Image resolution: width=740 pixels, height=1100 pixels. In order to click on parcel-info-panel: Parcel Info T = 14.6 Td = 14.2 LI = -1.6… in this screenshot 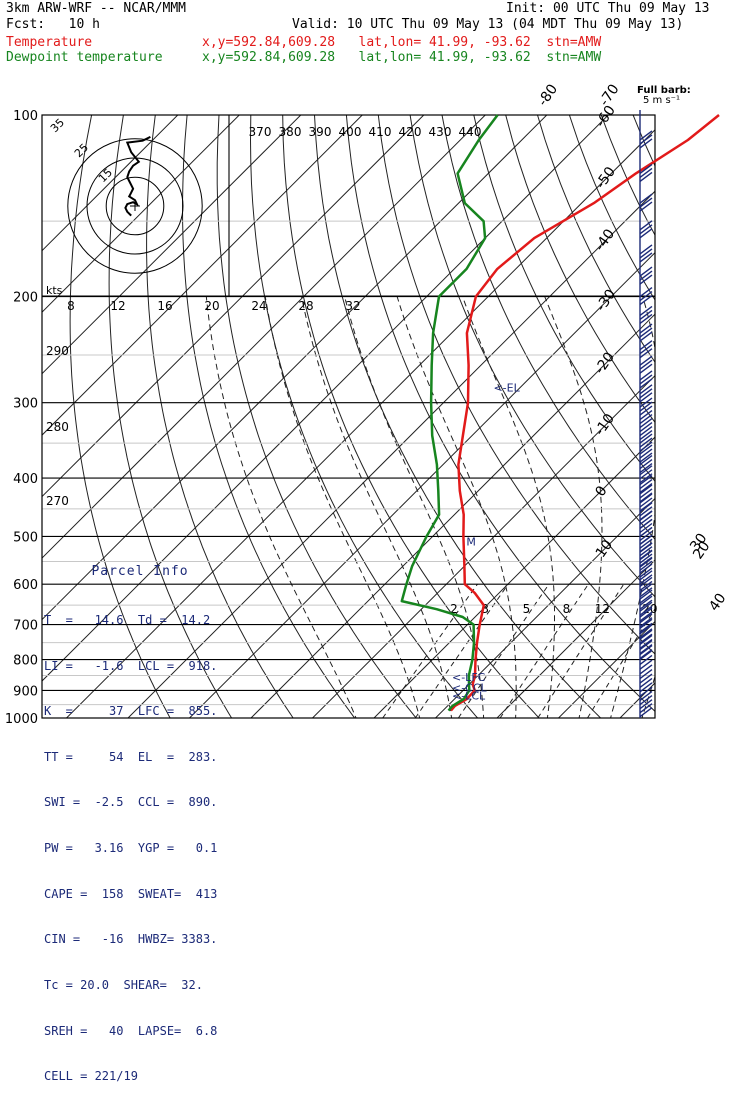, I will do `click(140, 632)`.